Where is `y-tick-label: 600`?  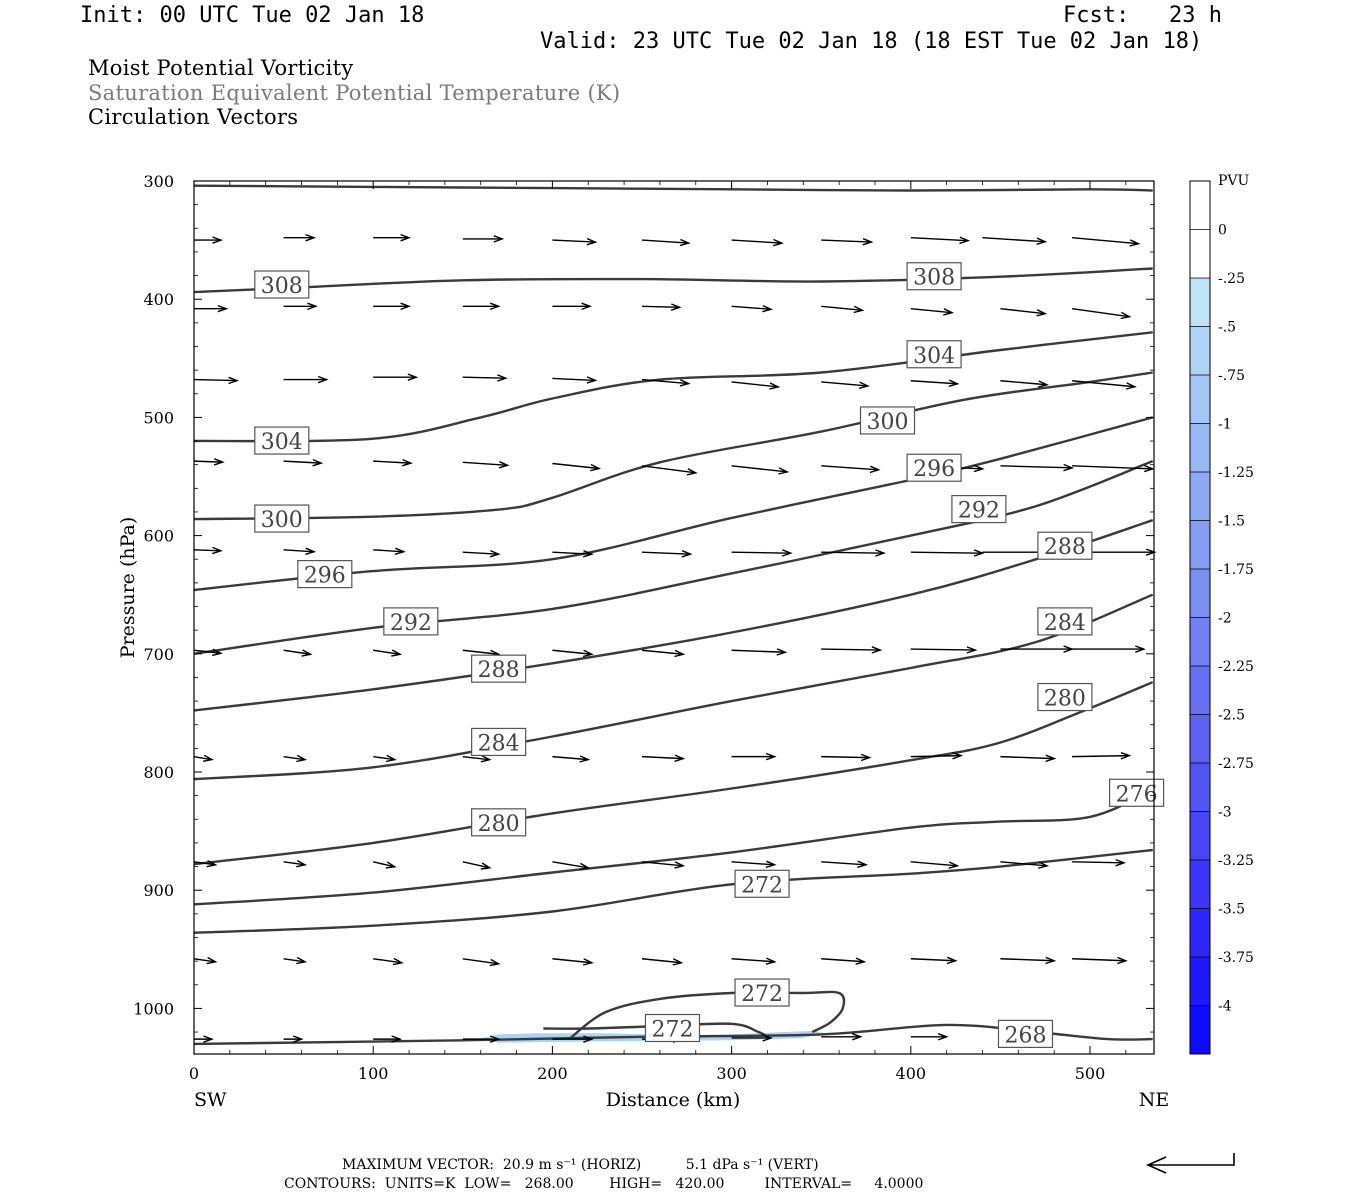 y-tick-label: 600 is located at coordinates (158, 536).